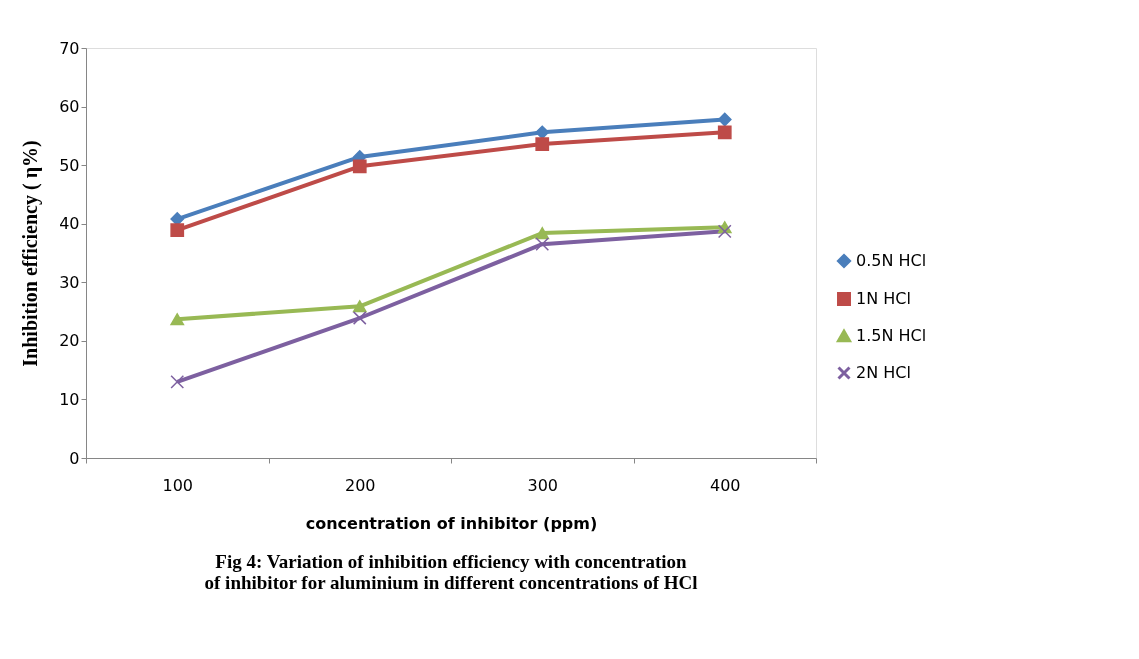 Image resolution: width=1139 pixels, height=659 pixels. I want to click on caption: Fig 4: Variation of inhibition efficiency with concentration of inhibitor for aluminium in different concentrations of HCl, so click(451, 572).